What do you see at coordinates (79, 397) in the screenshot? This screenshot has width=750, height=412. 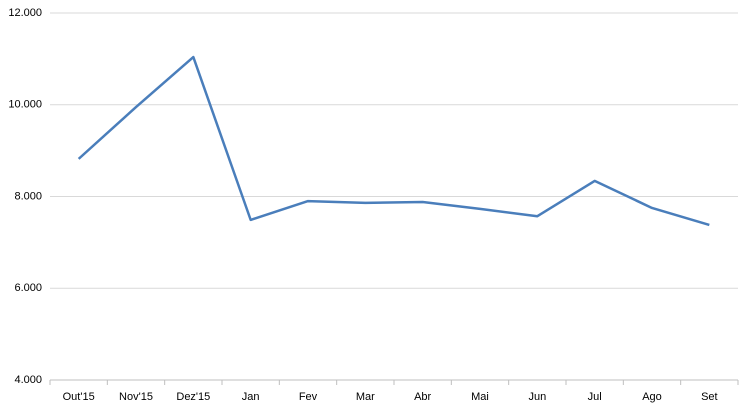 I see `x-tick-label: Out'15` at bounding box center [79, 397].